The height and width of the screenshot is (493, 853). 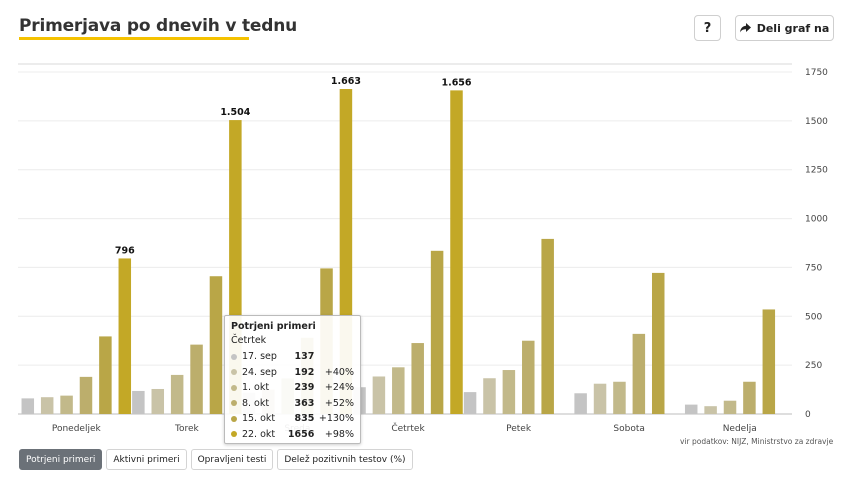 What do you see at coordinates (292, 357) in the screenshot?
I see `tooltip-row: 17. sep 137` at bounding box center [292, 357].